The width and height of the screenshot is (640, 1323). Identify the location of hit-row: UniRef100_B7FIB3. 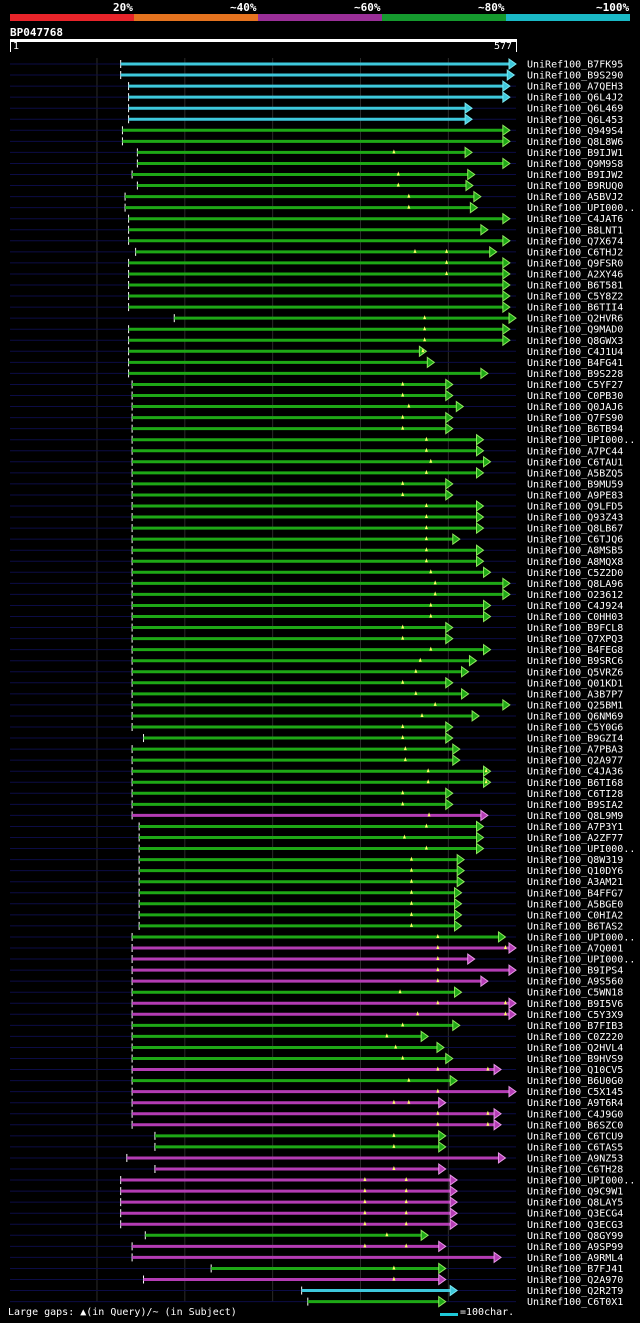
(316, 1025).